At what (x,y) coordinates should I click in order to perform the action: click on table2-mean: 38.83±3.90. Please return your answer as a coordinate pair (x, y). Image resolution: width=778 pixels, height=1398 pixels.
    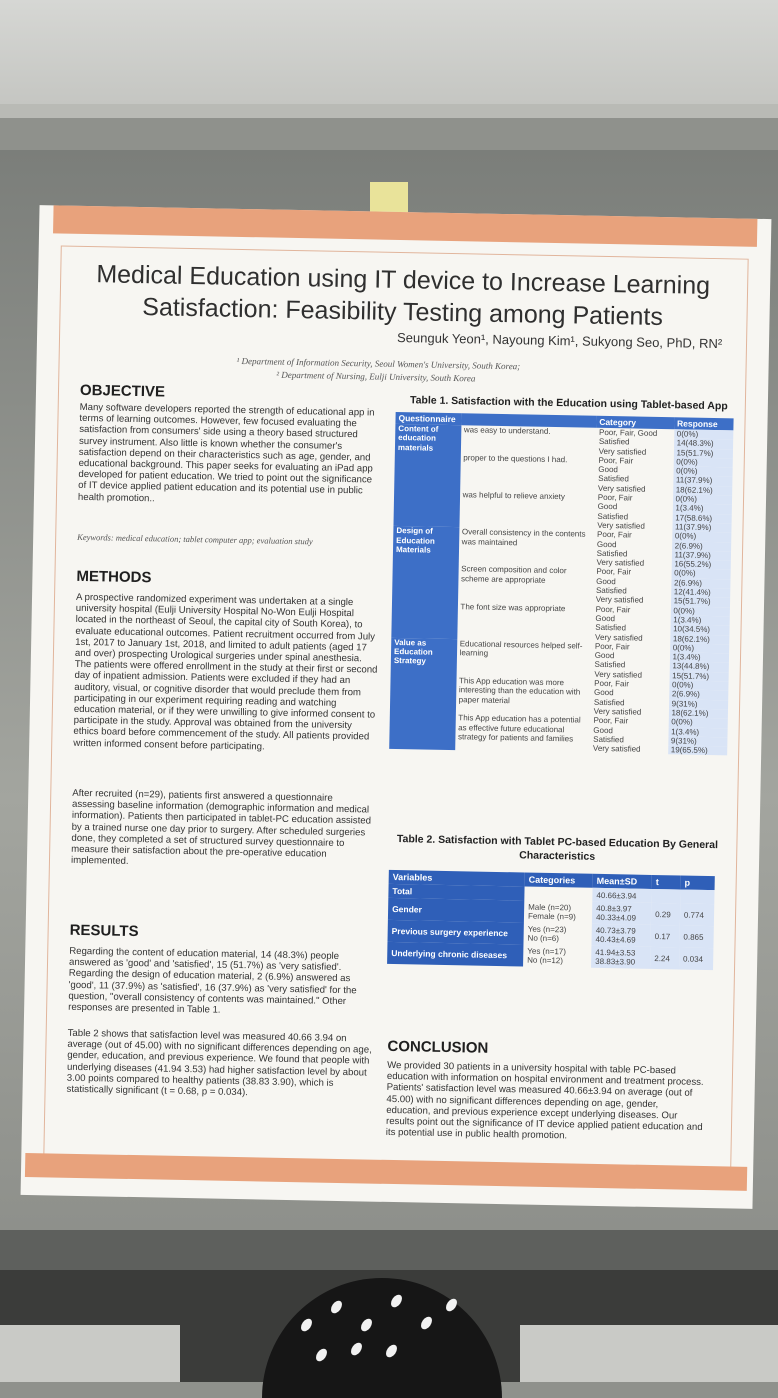
    Looking at the image, I should click on (620, 962).